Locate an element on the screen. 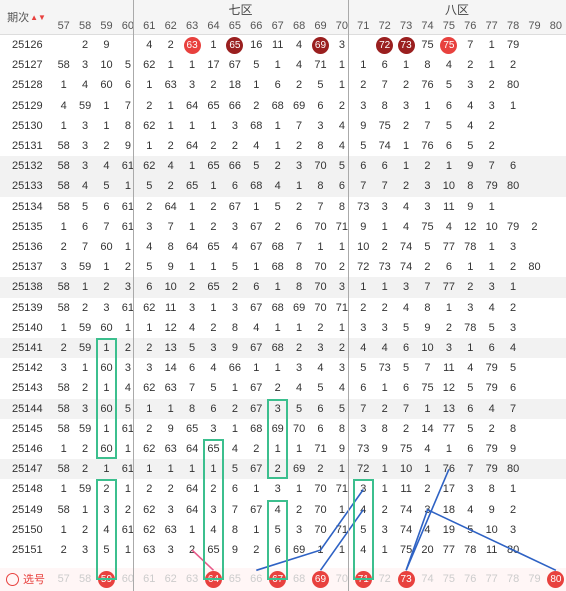 This screenshot has width=566, height=591. select-cell-69: 69 is located at coordinates (320, 579).